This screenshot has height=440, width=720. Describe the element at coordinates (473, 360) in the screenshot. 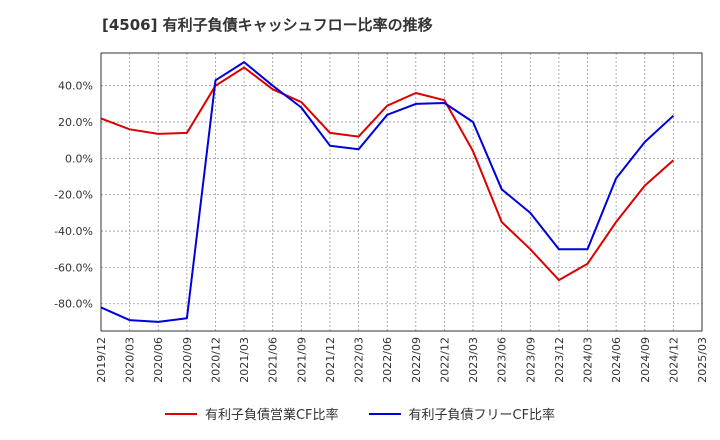

I see `x-tick-label: 2023/03` at that location.